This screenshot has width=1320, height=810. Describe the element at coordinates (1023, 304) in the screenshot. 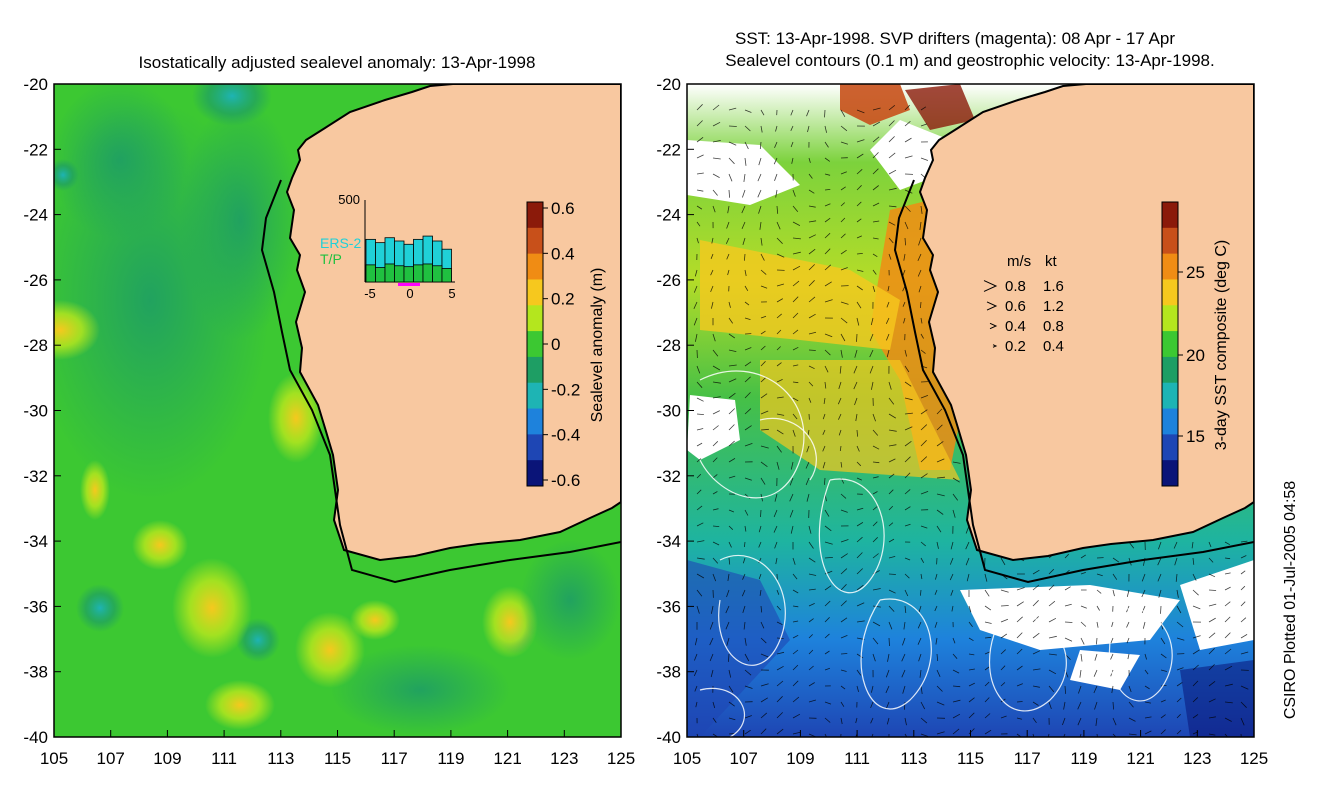

I see `velocity-legend: m/s kt 0.8 1.6 0.6 1.2 0.4 0.8 0.2 0.4` at that location.